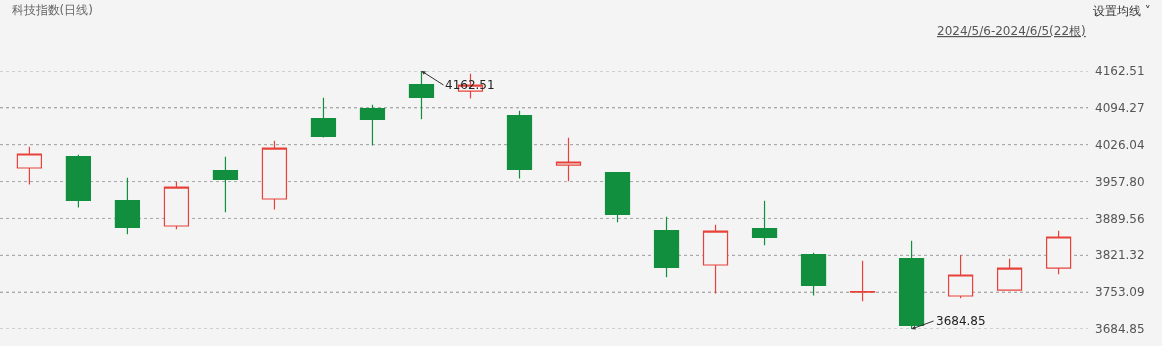 Image resolution: width=1162 pixels, height=346 pixels. I want to click on chart-title: 科技指数(日线), so click(52, 9).